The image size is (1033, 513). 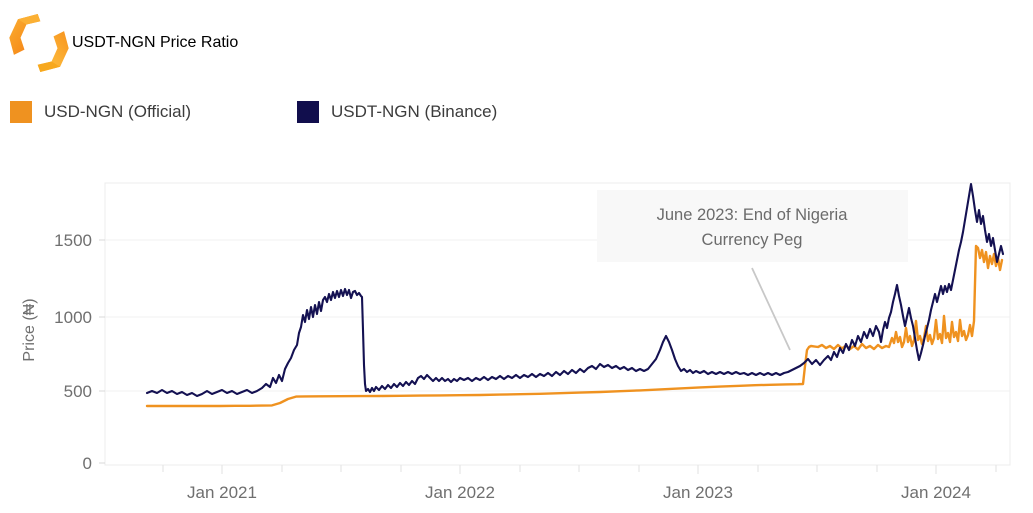 I want to click on y-tick-marks, so click(x=102, y=351).